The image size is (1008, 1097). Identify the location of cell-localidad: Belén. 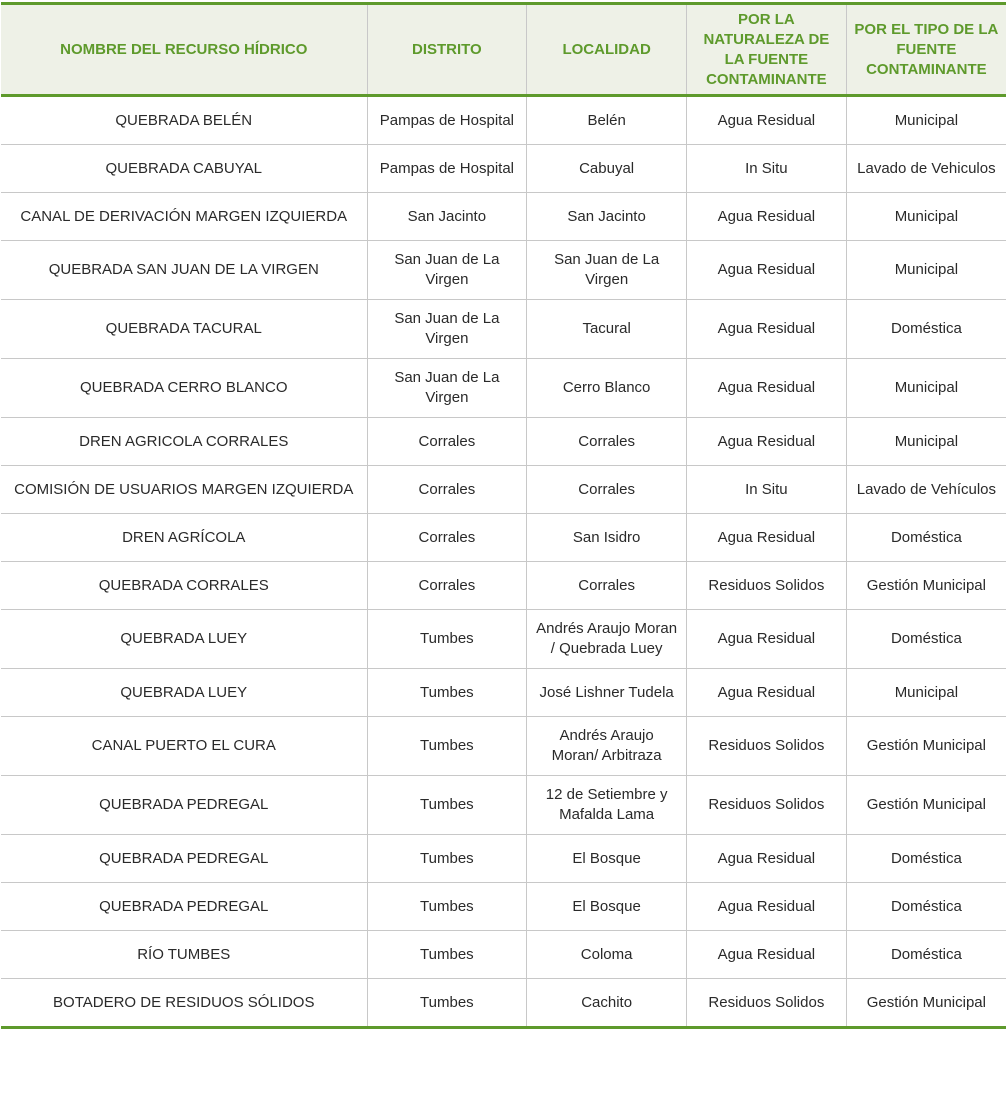
(606, 120).